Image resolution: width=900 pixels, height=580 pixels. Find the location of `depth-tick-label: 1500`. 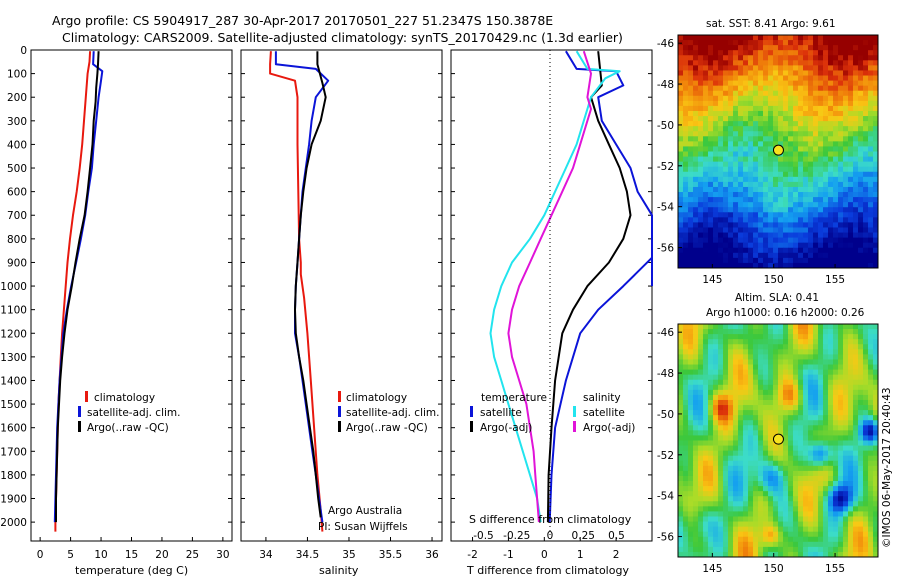

depth-tick-label: 1500 is located at coordinates (13, 405).